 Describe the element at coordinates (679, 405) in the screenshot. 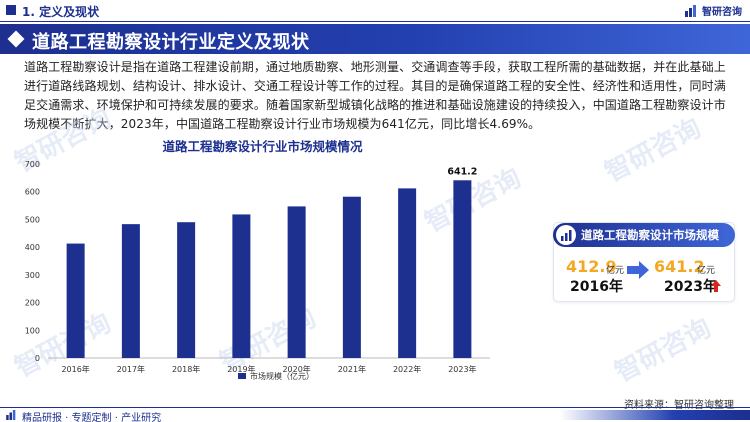

I see `source-note: 资料来源：智研咨询整理` at that location.